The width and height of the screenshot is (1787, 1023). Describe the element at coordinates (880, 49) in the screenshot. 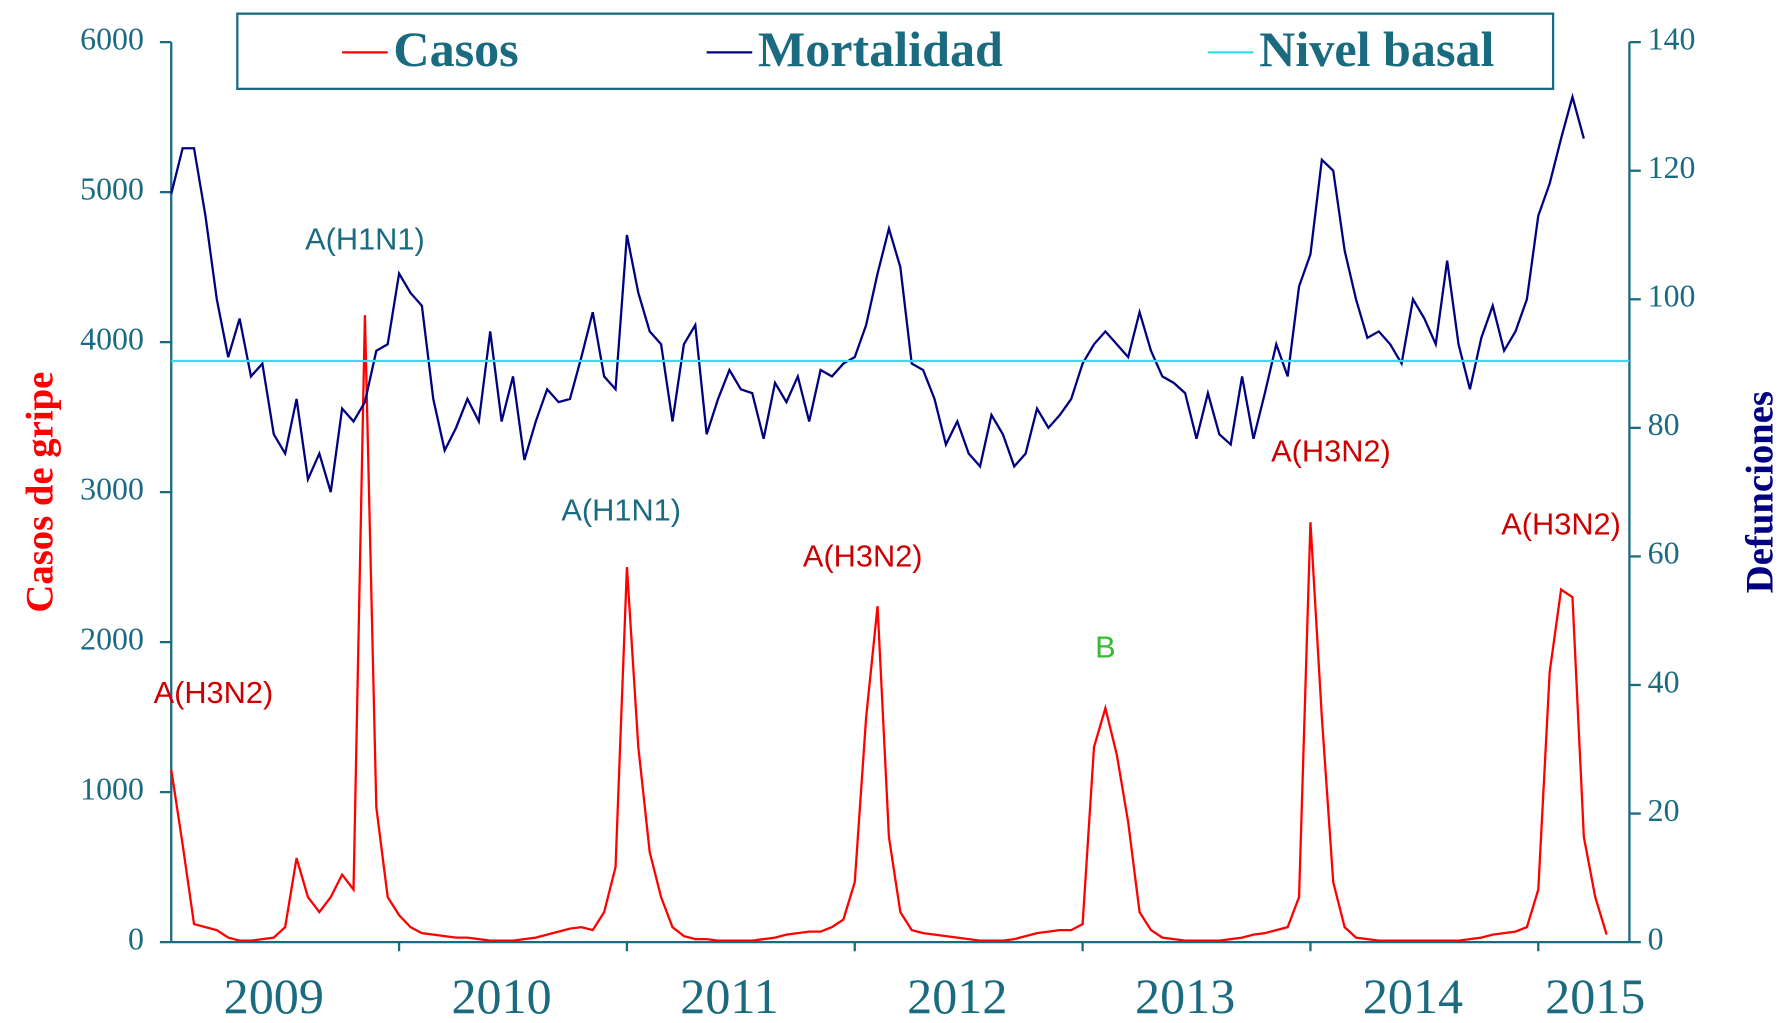

I see `legend-label: Mortalidad` at that location.